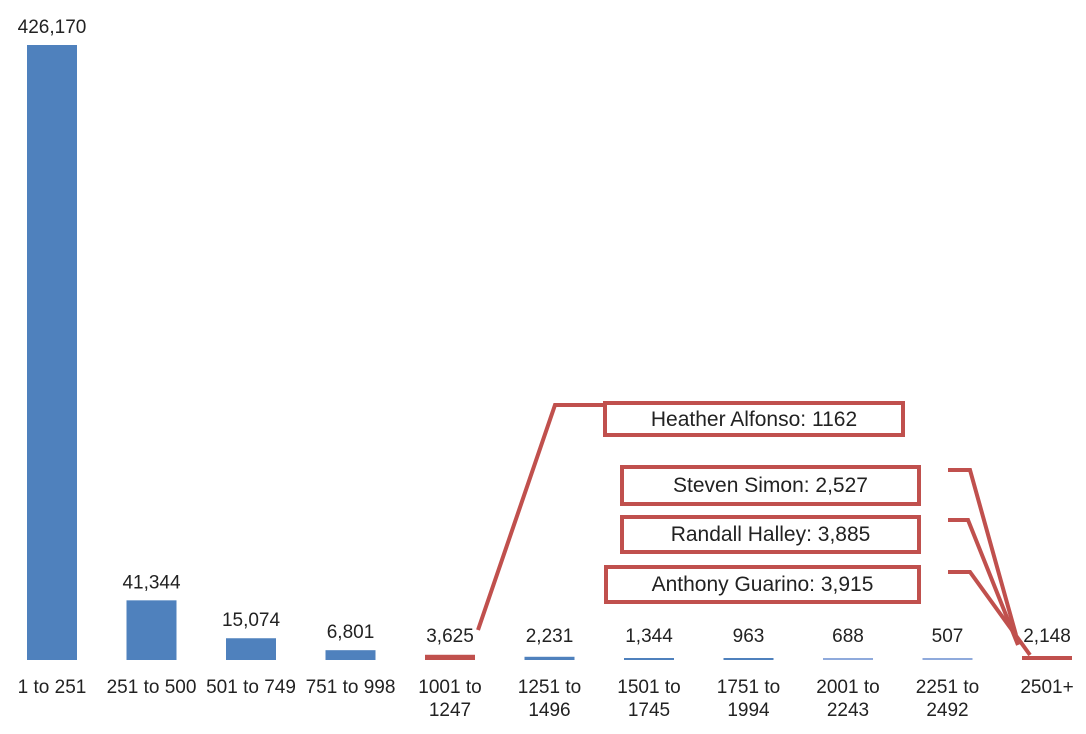 This screenshot has width=1086, height=734. I want to click on x-tick-label: 2251 to 2492, so click(947, 699).